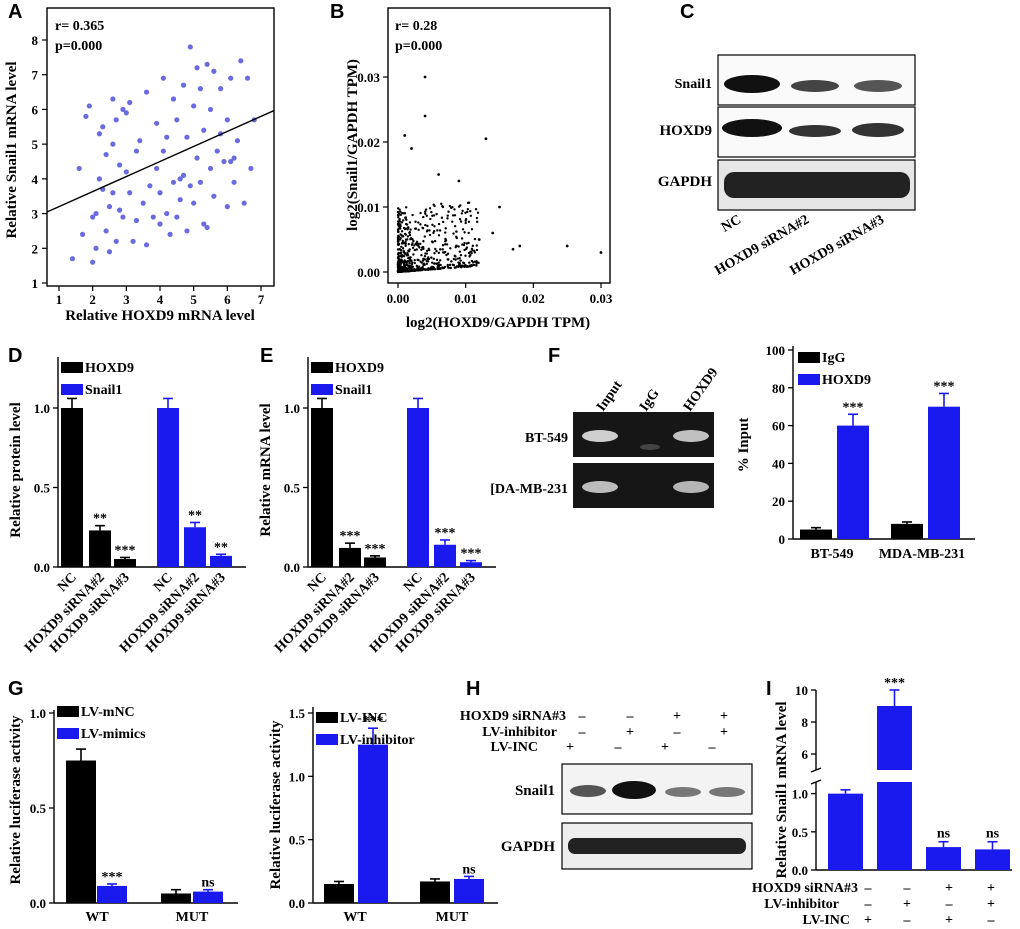 Image resolution: width=1020 pixels, height=929 pixels. Describe the element at coordinates (35, 40) in the screenshot. I see `y-tick-label: 8` at that location.